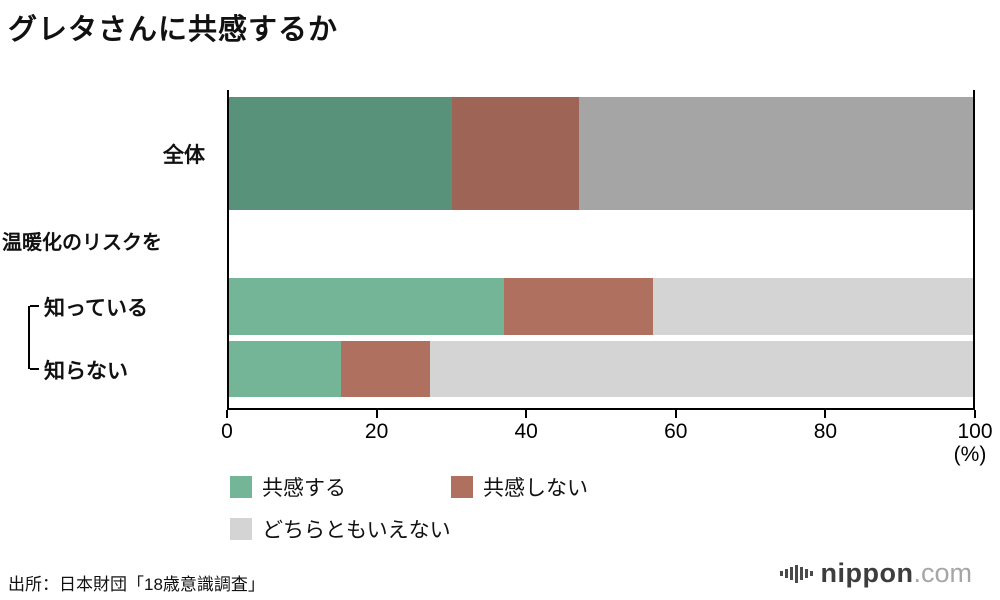 The image size is (1000, 600). What do you see at coordinates (526, 431) in the screenshot?
I see `x-tick-label: 40` at bounding box center [526, 431].